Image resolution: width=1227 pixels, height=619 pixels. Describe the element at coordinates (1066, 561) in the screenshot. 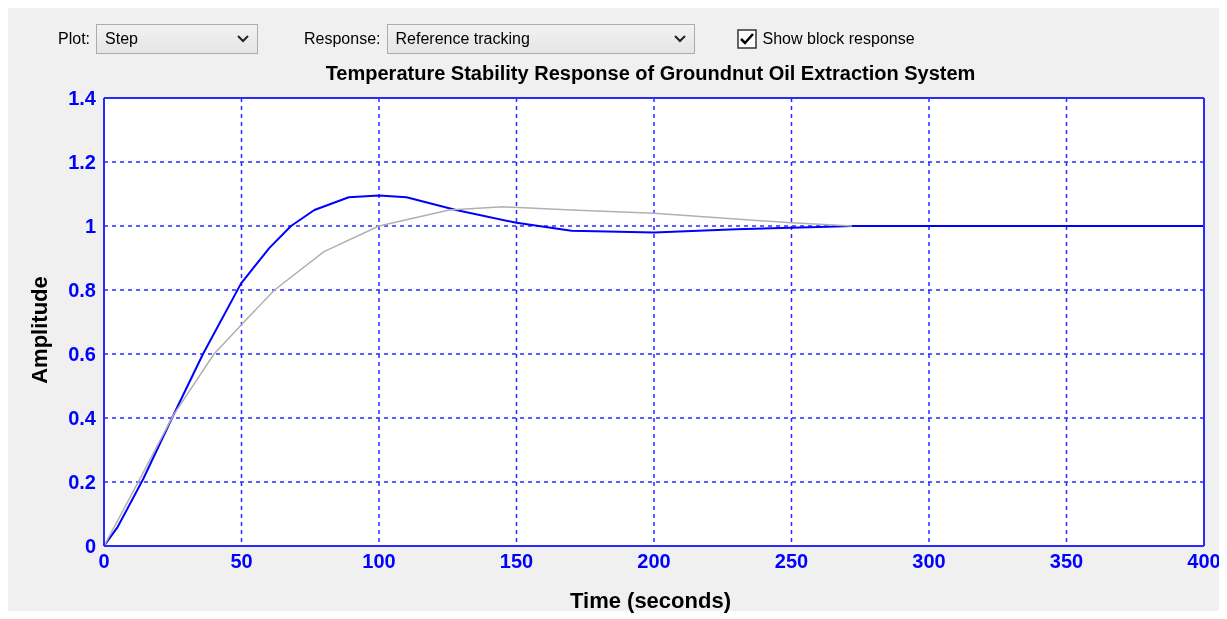

I see `x-tick-label: 350` at that location.